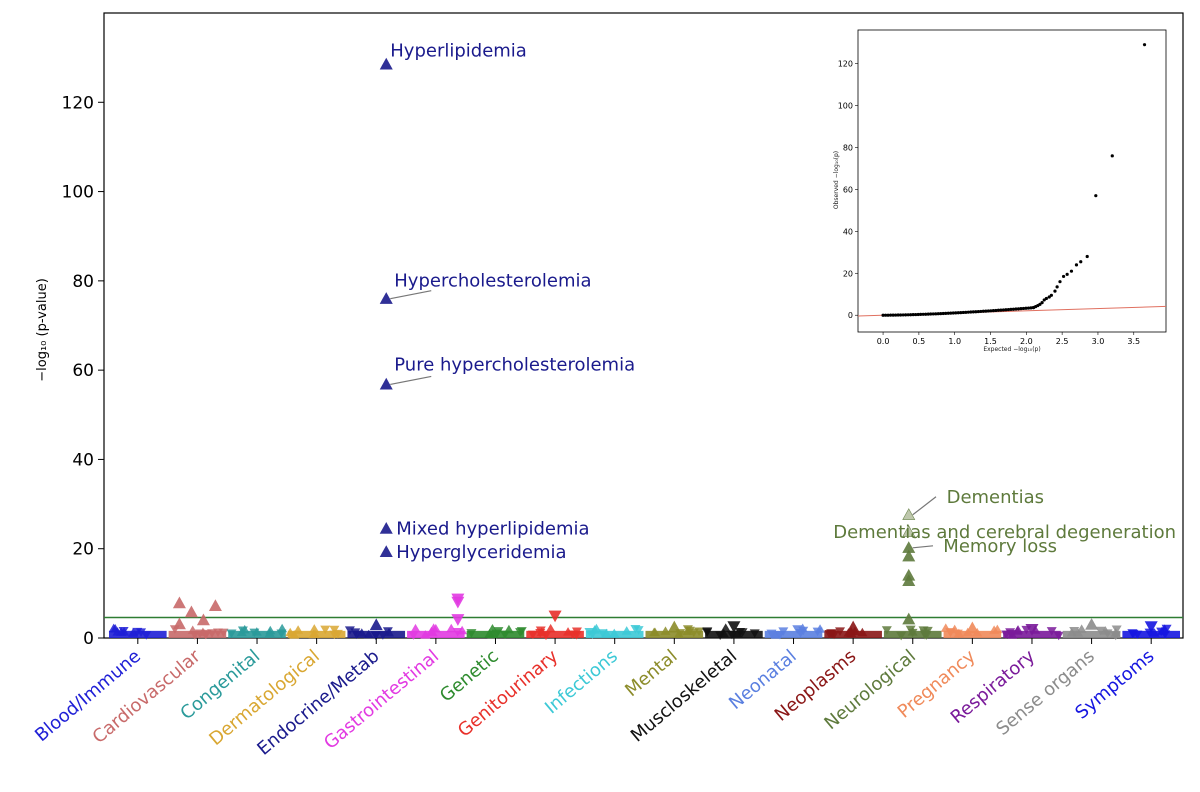 The image size is (1200, 792). What do you see at coordinates (848, 273) in the screenshot?
I see `qq-y-tick-label: 20` at bounding box center [848, 273].